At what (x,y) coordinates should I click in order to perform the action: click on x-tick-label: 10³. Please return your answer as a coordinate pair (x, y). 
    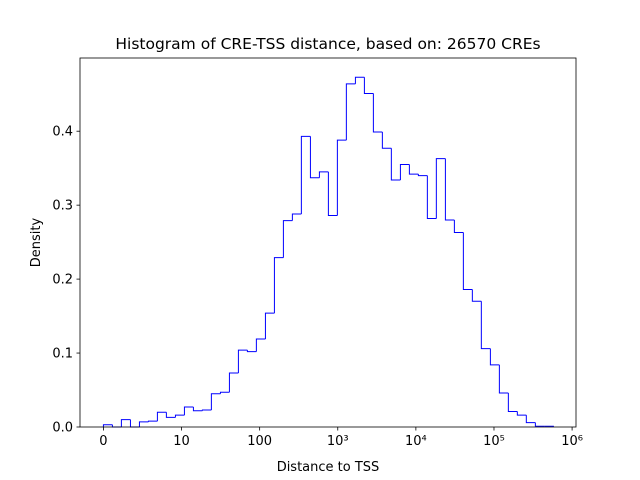
    Looking at the image, I should click on (338, 441).